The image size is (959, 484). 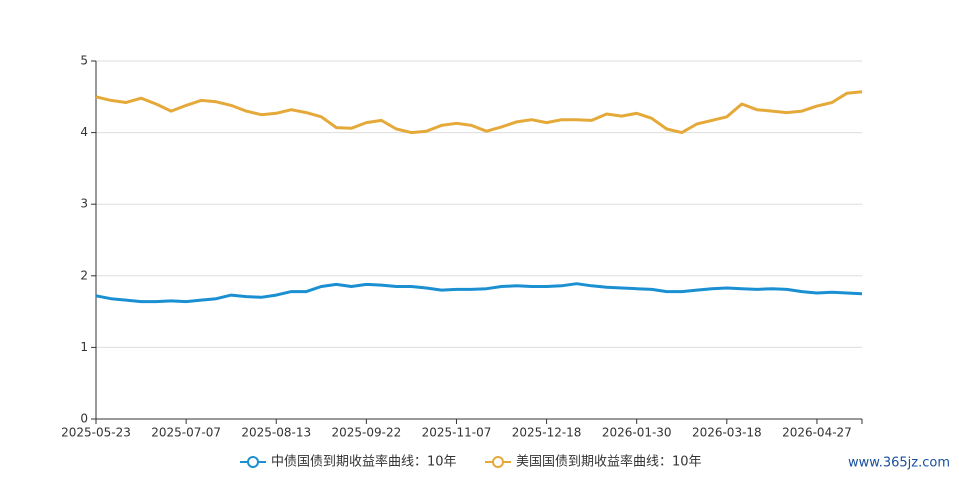 I want to click on x-tick-label: 2026-03-18, so click(x=727, y=433).